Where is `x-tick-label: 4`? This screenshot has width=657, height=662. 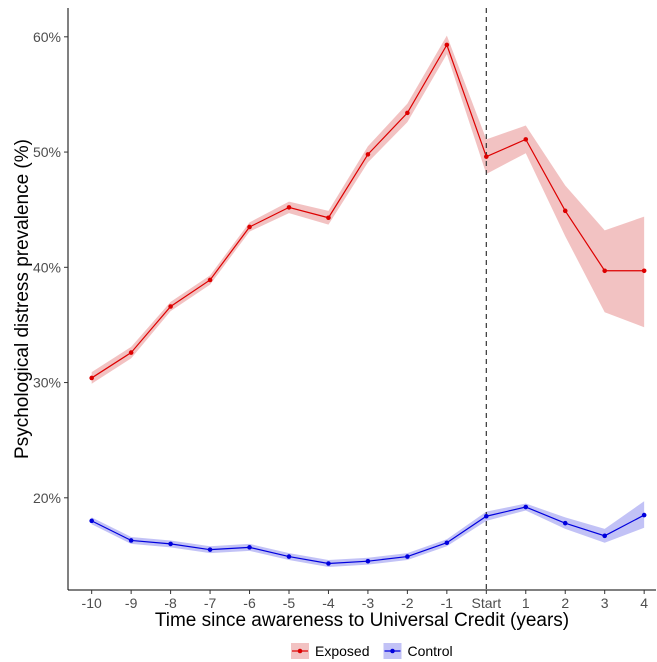
x-tick-label: 4 is located at coordinates (644, 603).